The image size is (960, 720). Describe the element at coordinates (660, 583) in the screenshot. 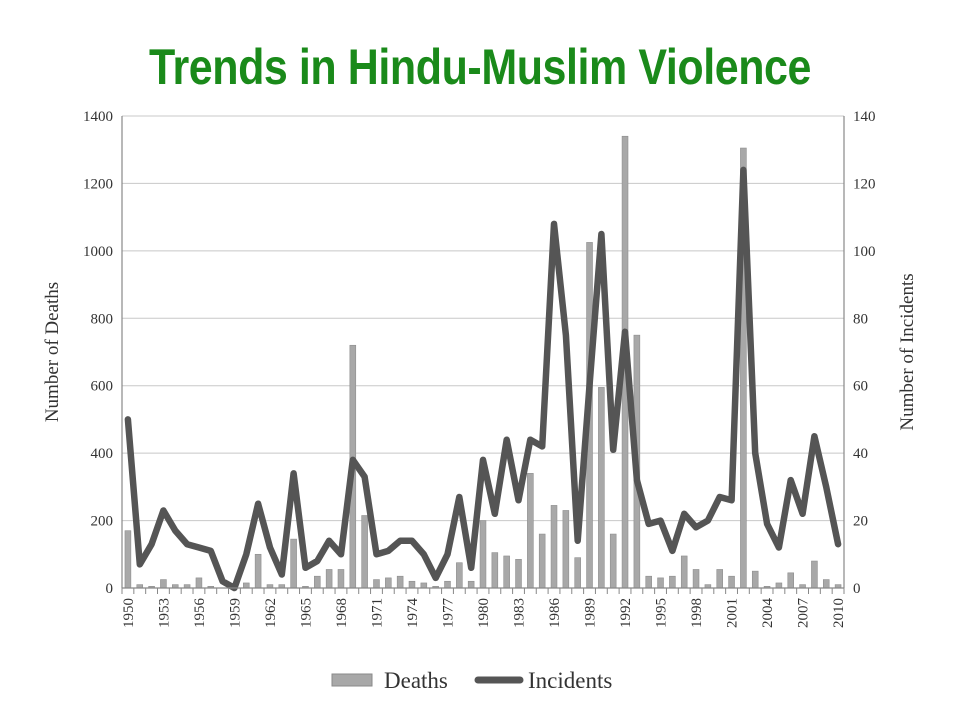

I see `bar-deaths-1995` at that location.